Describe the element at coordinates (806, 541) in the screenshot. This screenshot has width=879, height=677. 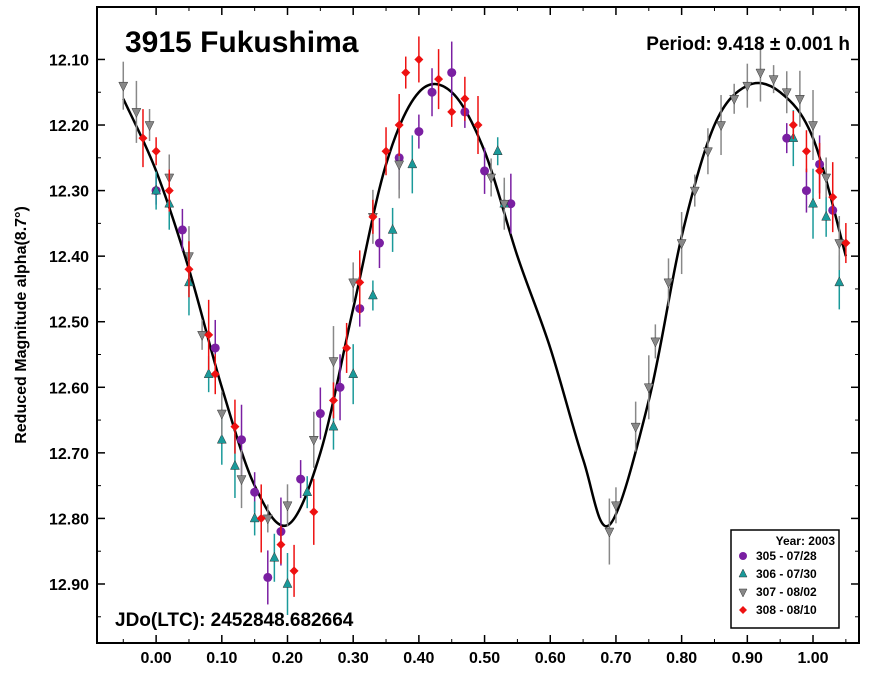
I see `legend-title: Year: 2003` at that location.